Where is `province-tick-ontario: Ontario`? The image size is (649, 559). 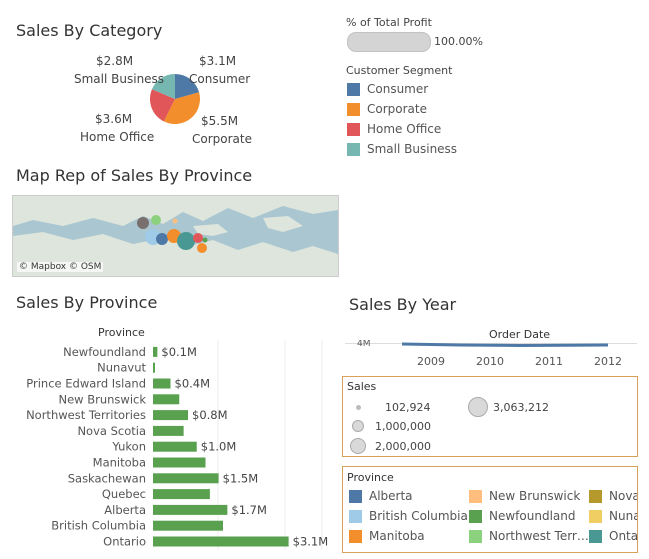
province-tick-ontario: Ontario is located at coordinates (124, 542).